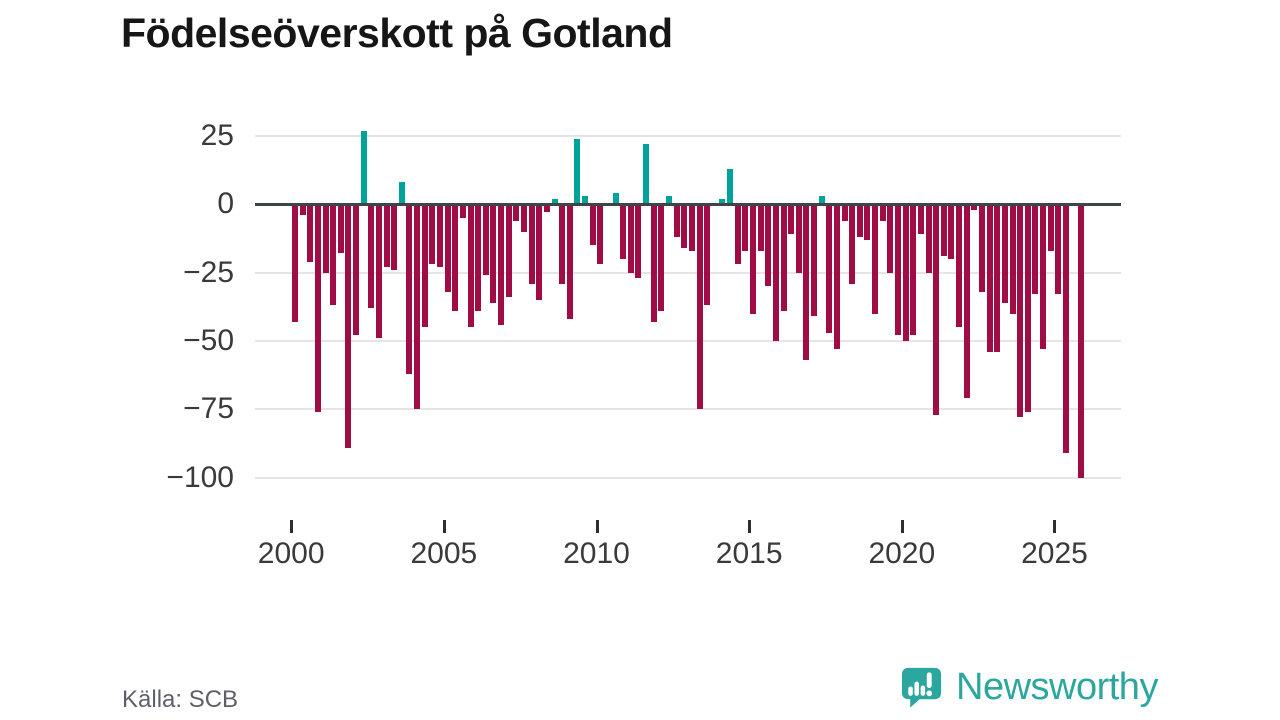 This screenshot has height=720, width=1280. I want to click on bar-2000Q2, so click(302, 210).